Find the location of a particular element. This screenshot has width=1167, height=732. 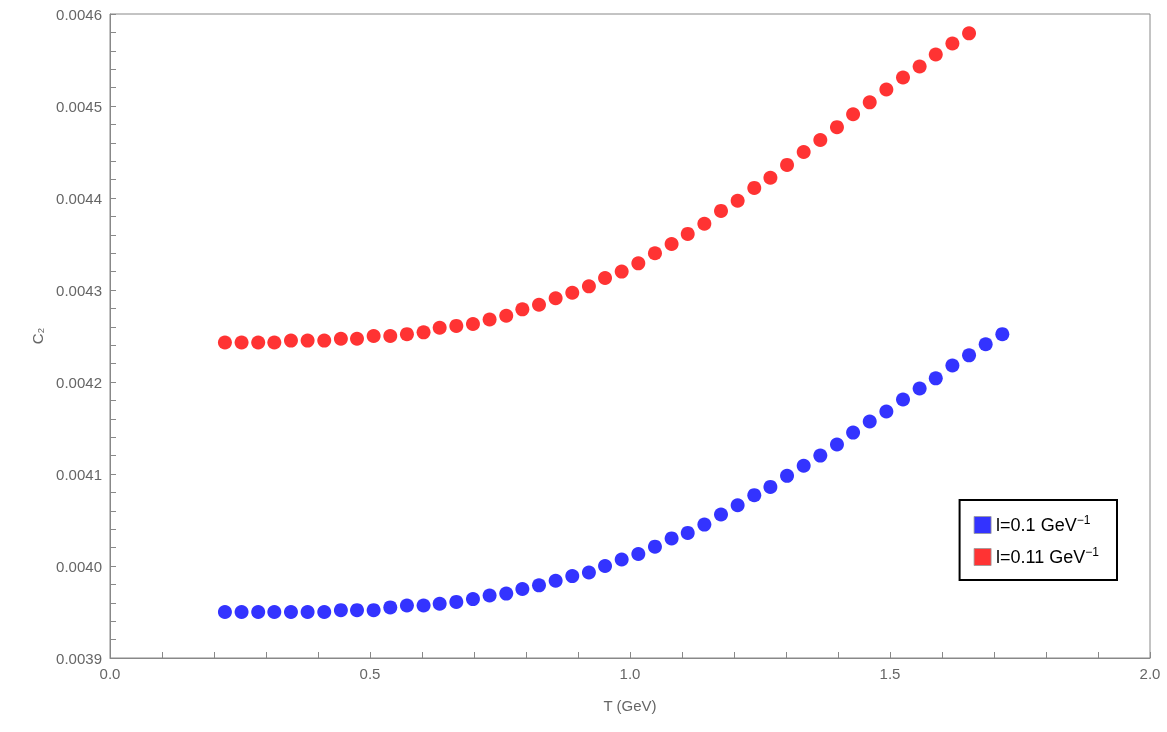

x-tick-label: 2.0 is located at coordinates (1150, 673).